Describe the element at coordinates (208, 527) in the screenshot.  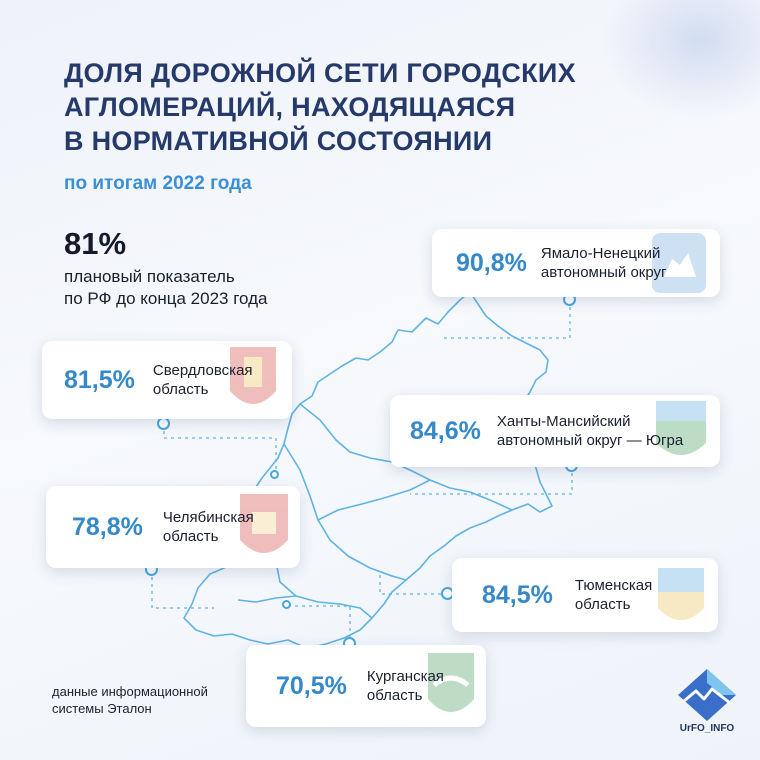
I see `region-name: Челябинская область` at that location.